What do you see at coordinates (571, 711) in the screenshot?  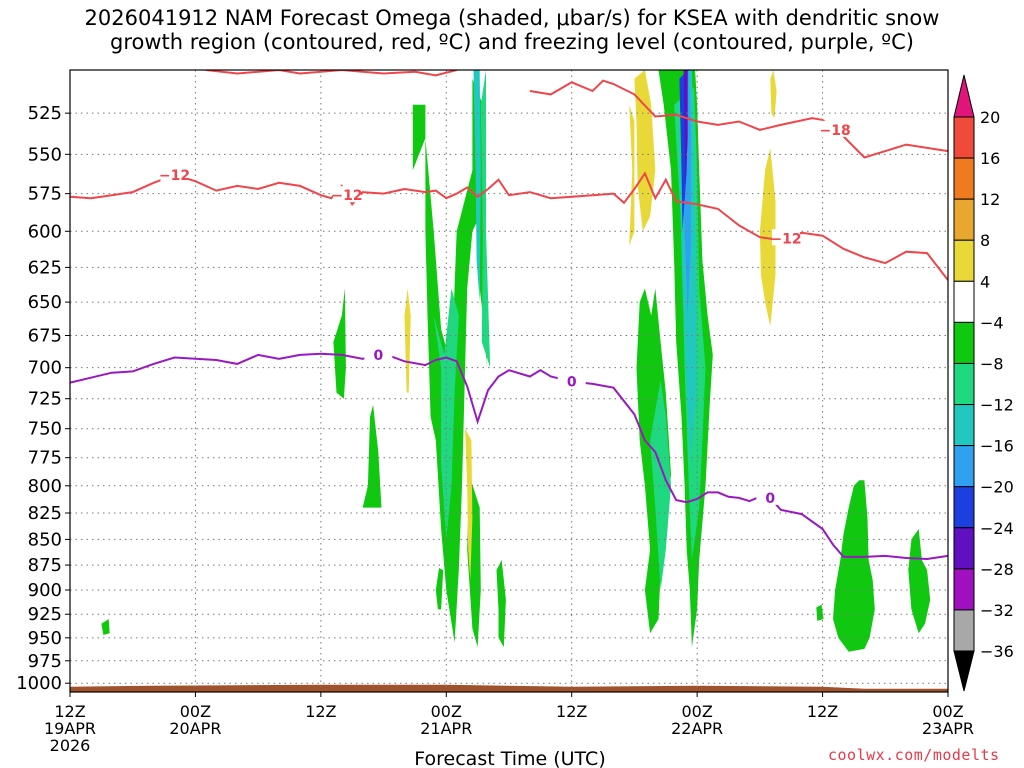 I see `x-tick-label-4-1: 12Z` at bounding box center [571, 711].